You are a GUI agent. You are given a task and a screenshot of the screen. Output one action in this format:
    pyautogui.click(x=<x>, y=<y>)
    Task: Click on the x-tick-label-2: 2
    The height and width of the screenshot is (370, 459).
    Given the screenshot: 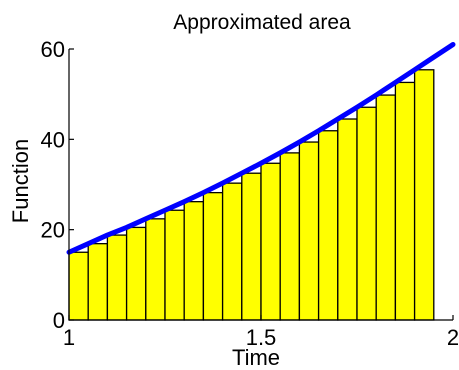 What is the action you would take?
    pyautogui.click(x=453, y=337)
    